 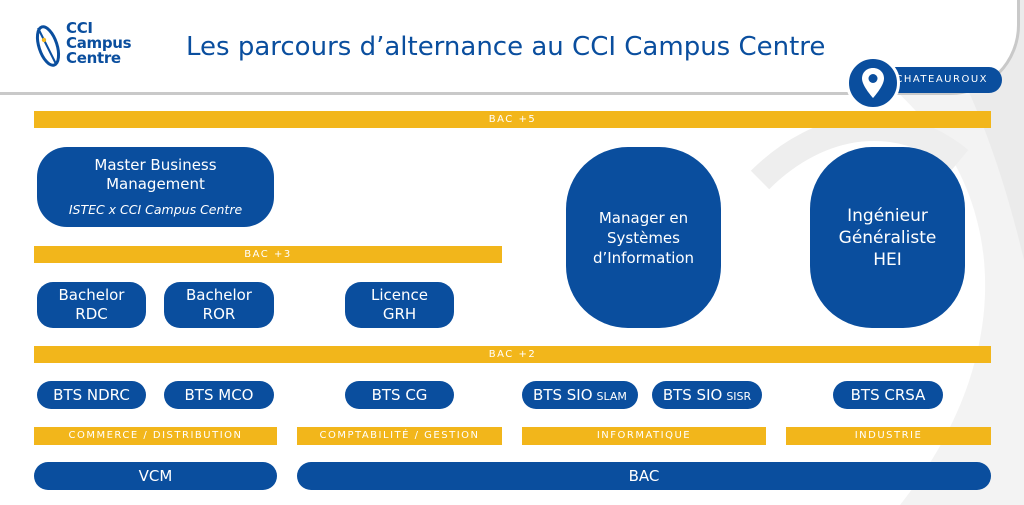 I want to click on program-label: BTS MCO, so click(x=219, y=394).